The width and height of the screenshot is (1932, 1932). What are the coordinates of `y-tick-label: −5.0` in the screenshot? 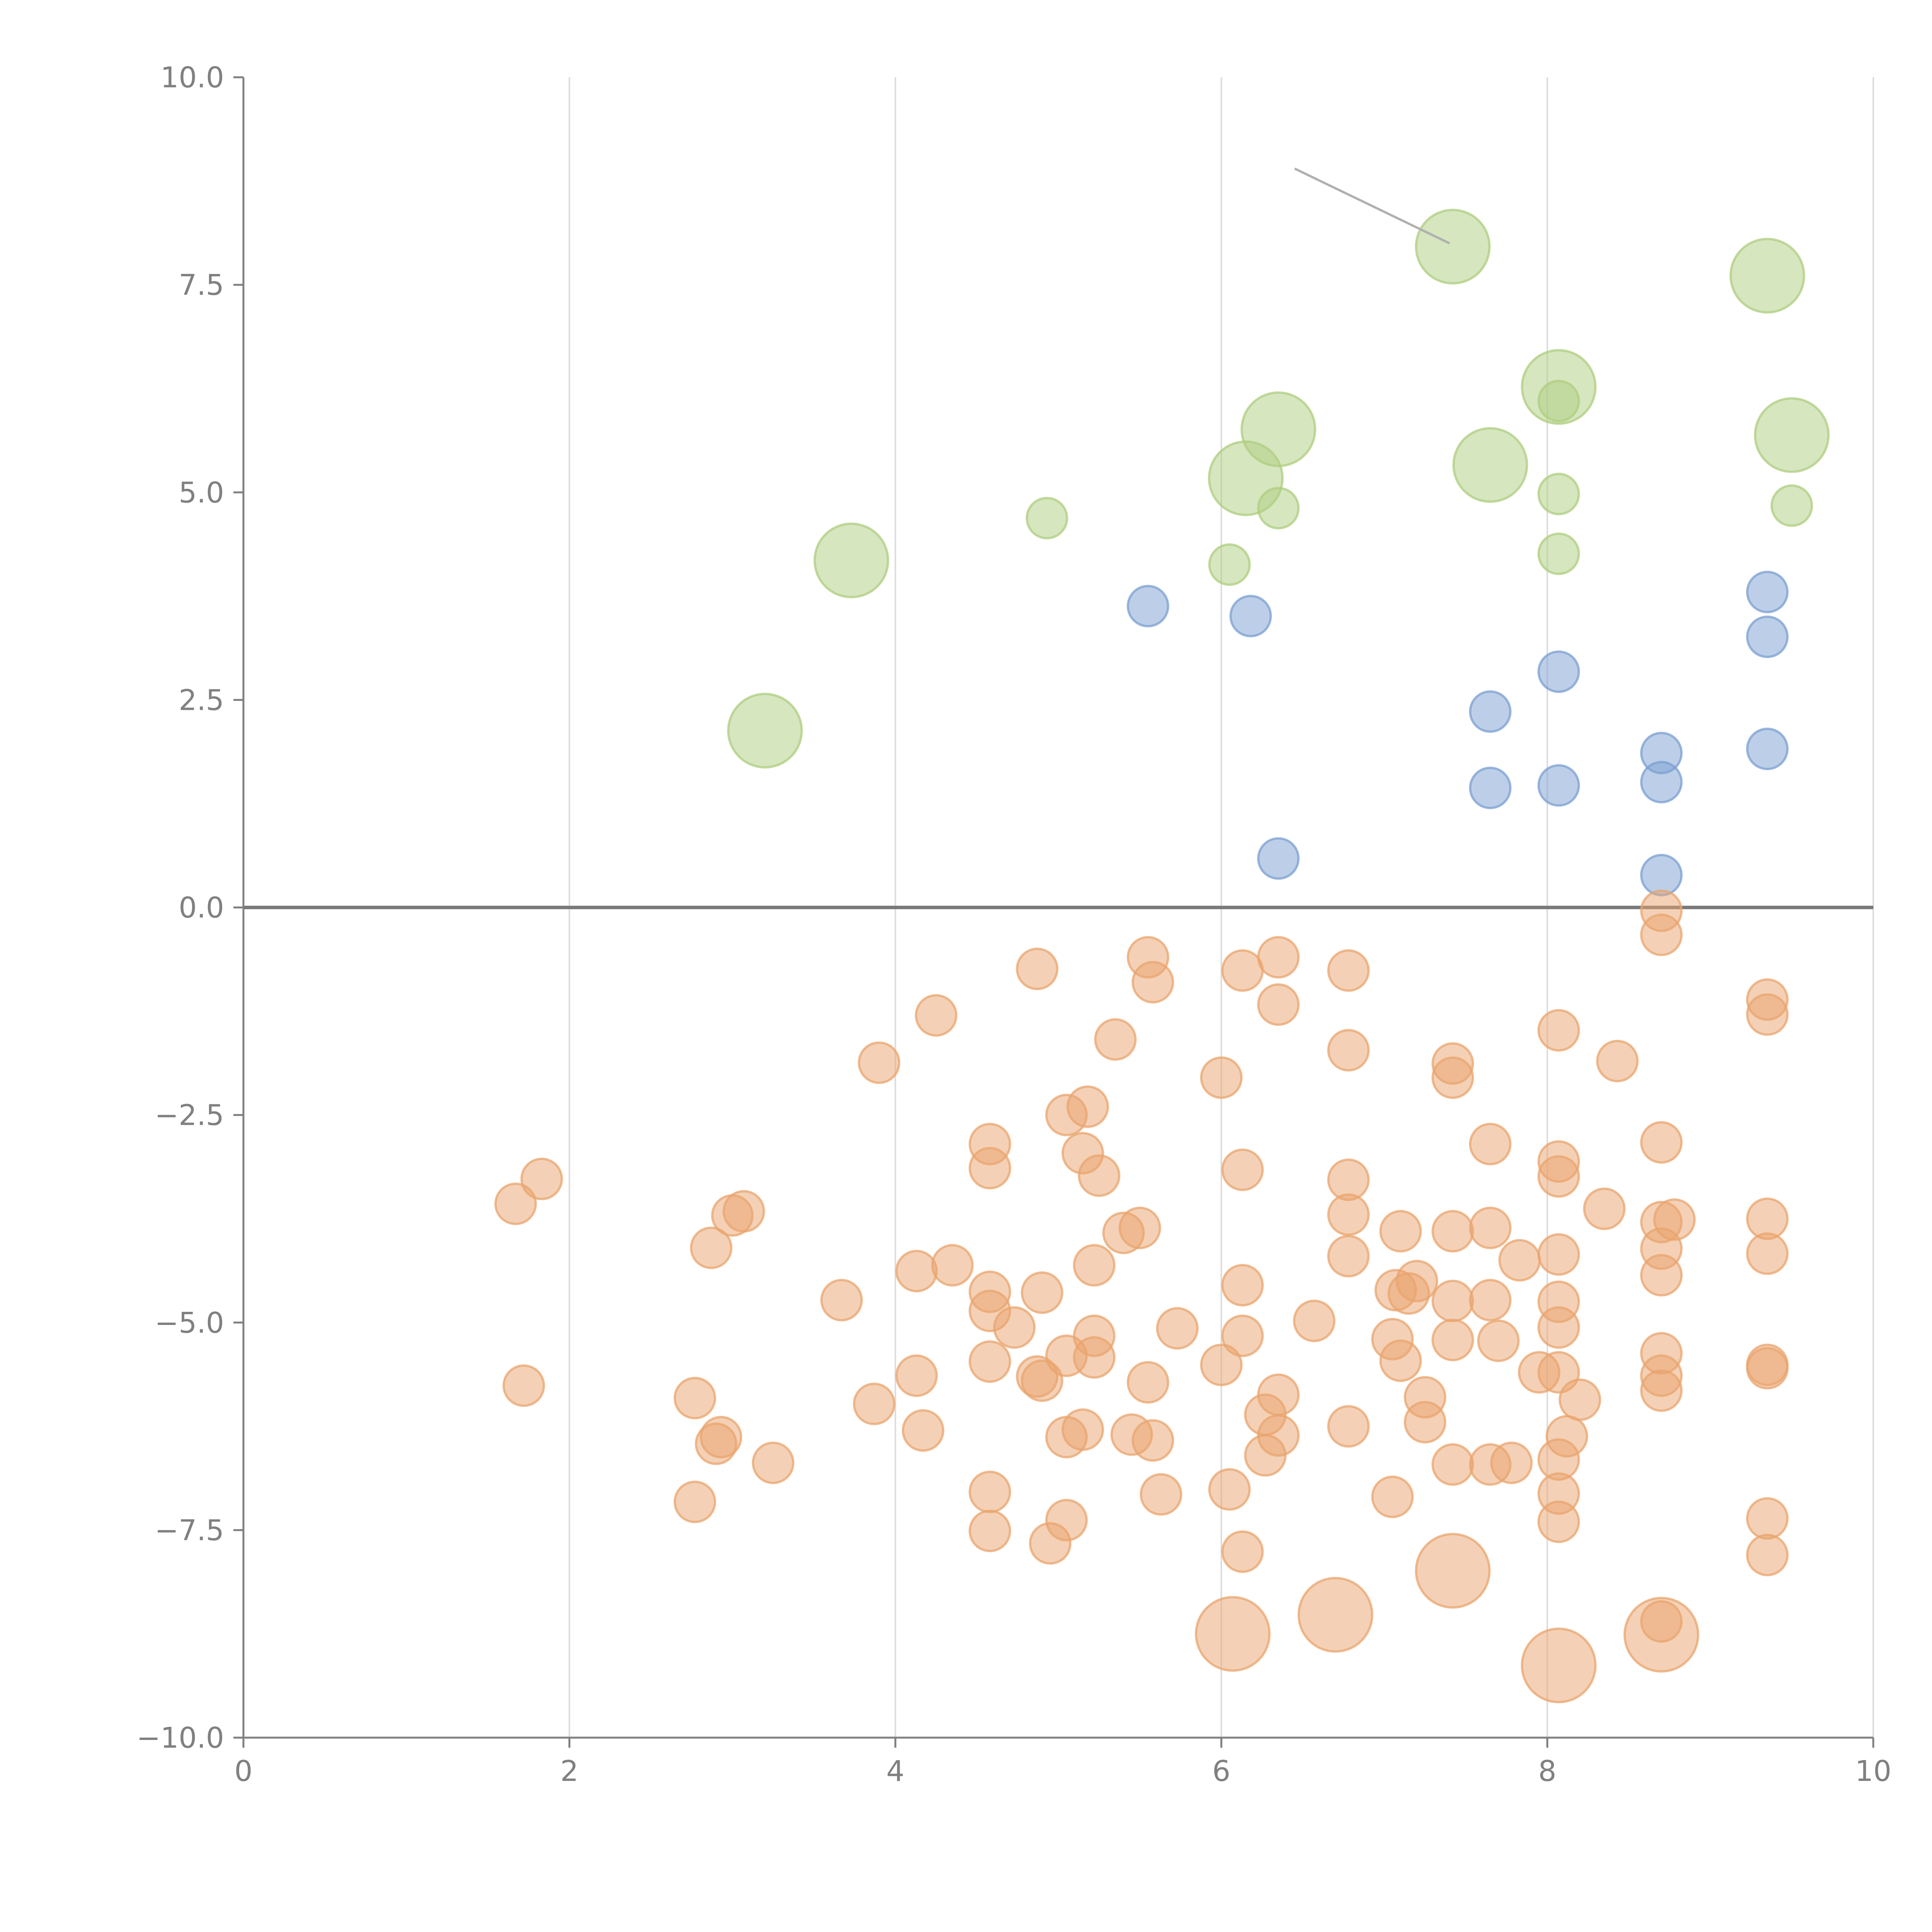 It's located at (190, 1323).